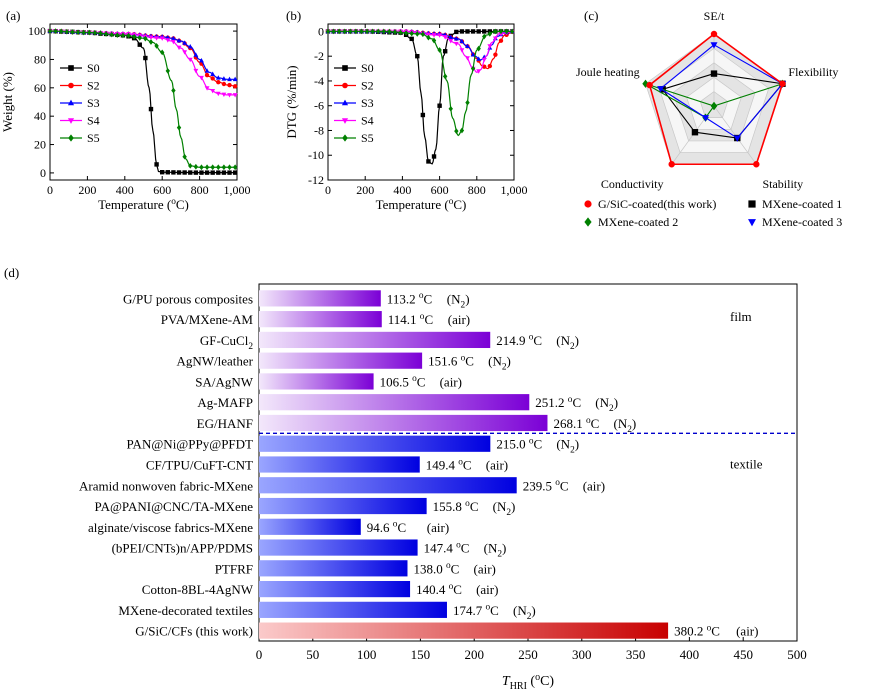 Image resolution: width=869 pixels, height=698 pixels. I want to click on bar-value-label: 155.8 oC, so click(456, 506).